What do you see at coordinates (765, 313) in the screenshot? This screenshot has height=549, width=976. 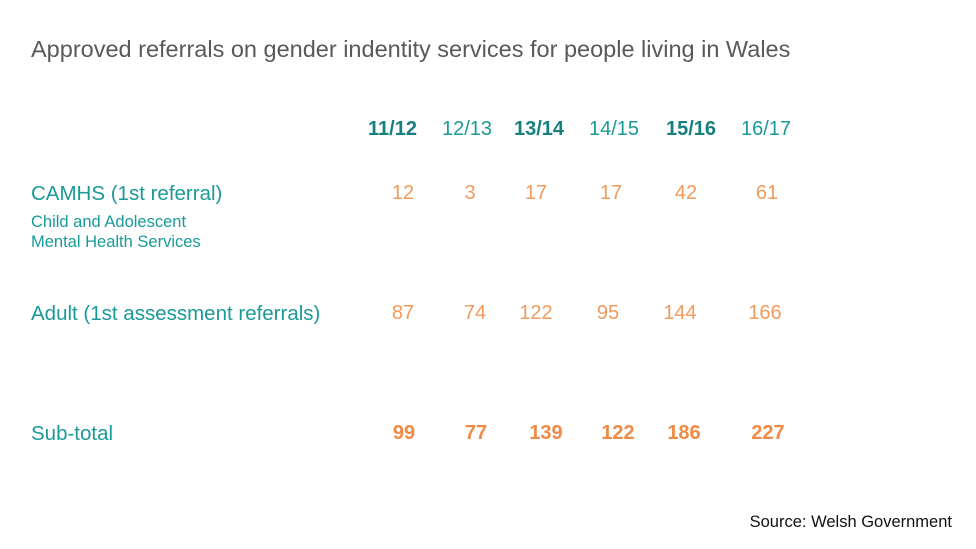 I see `cell-adult-16-17: 166` at bounding box center [765, 313].